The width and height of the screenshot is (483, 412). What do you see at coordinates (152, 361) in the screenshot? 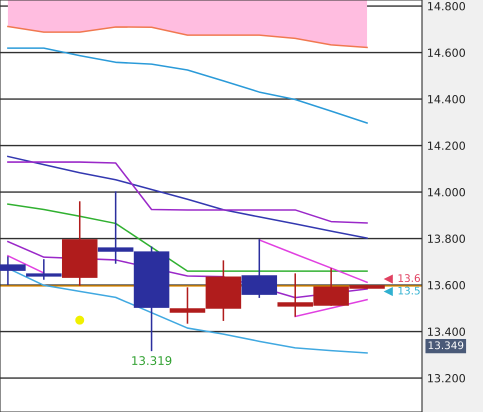
I see `annotation: 13.319` at bounding box center [152, 361].